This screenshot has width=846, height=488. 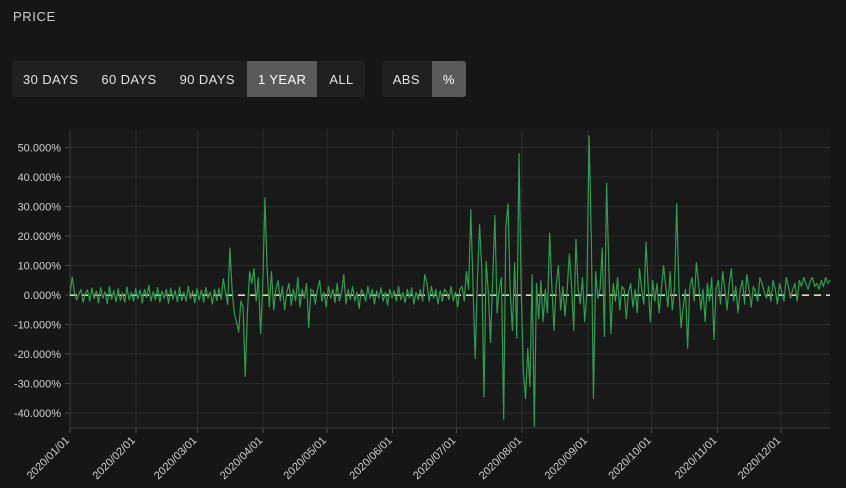 What do you see at coordinates (40, 178) in the screenshot?
I see `y-tick-label: 40.000%` at bounding box center [40, 178].